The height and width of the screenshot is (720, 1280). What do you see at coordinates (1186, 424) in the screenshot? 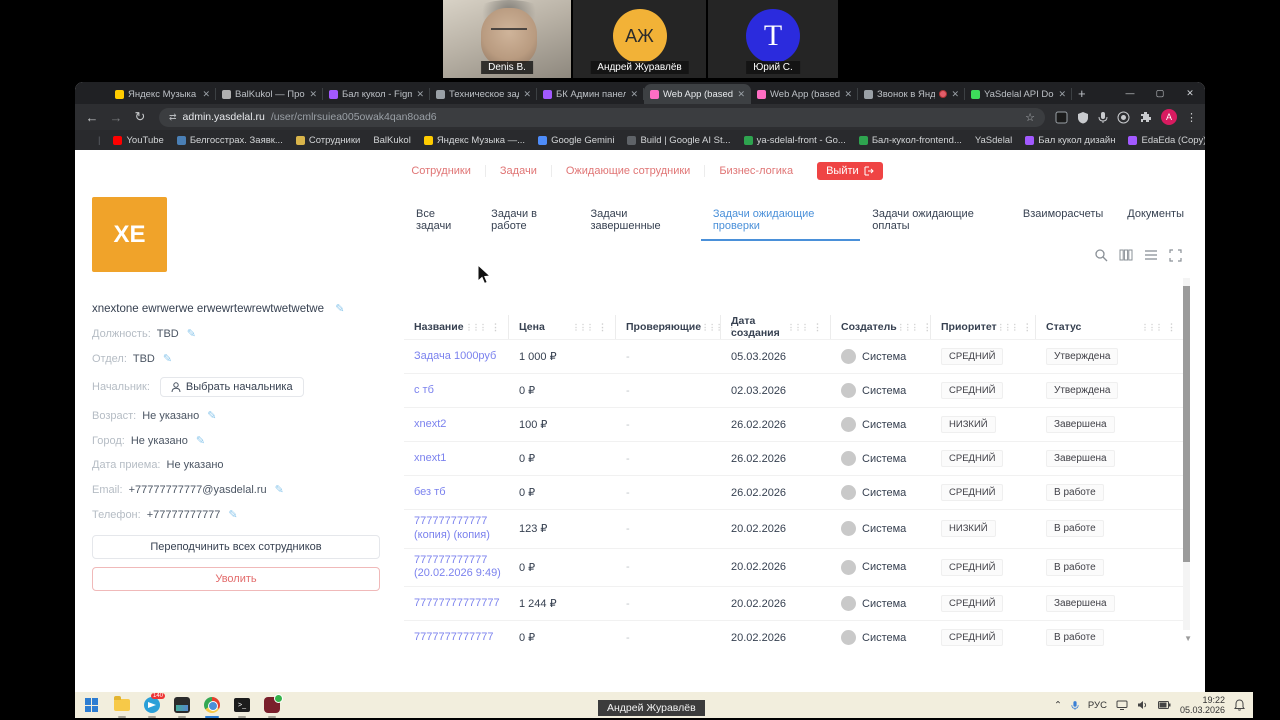
I see `scrollbar-thumb` at bounding box center [1186, 424].